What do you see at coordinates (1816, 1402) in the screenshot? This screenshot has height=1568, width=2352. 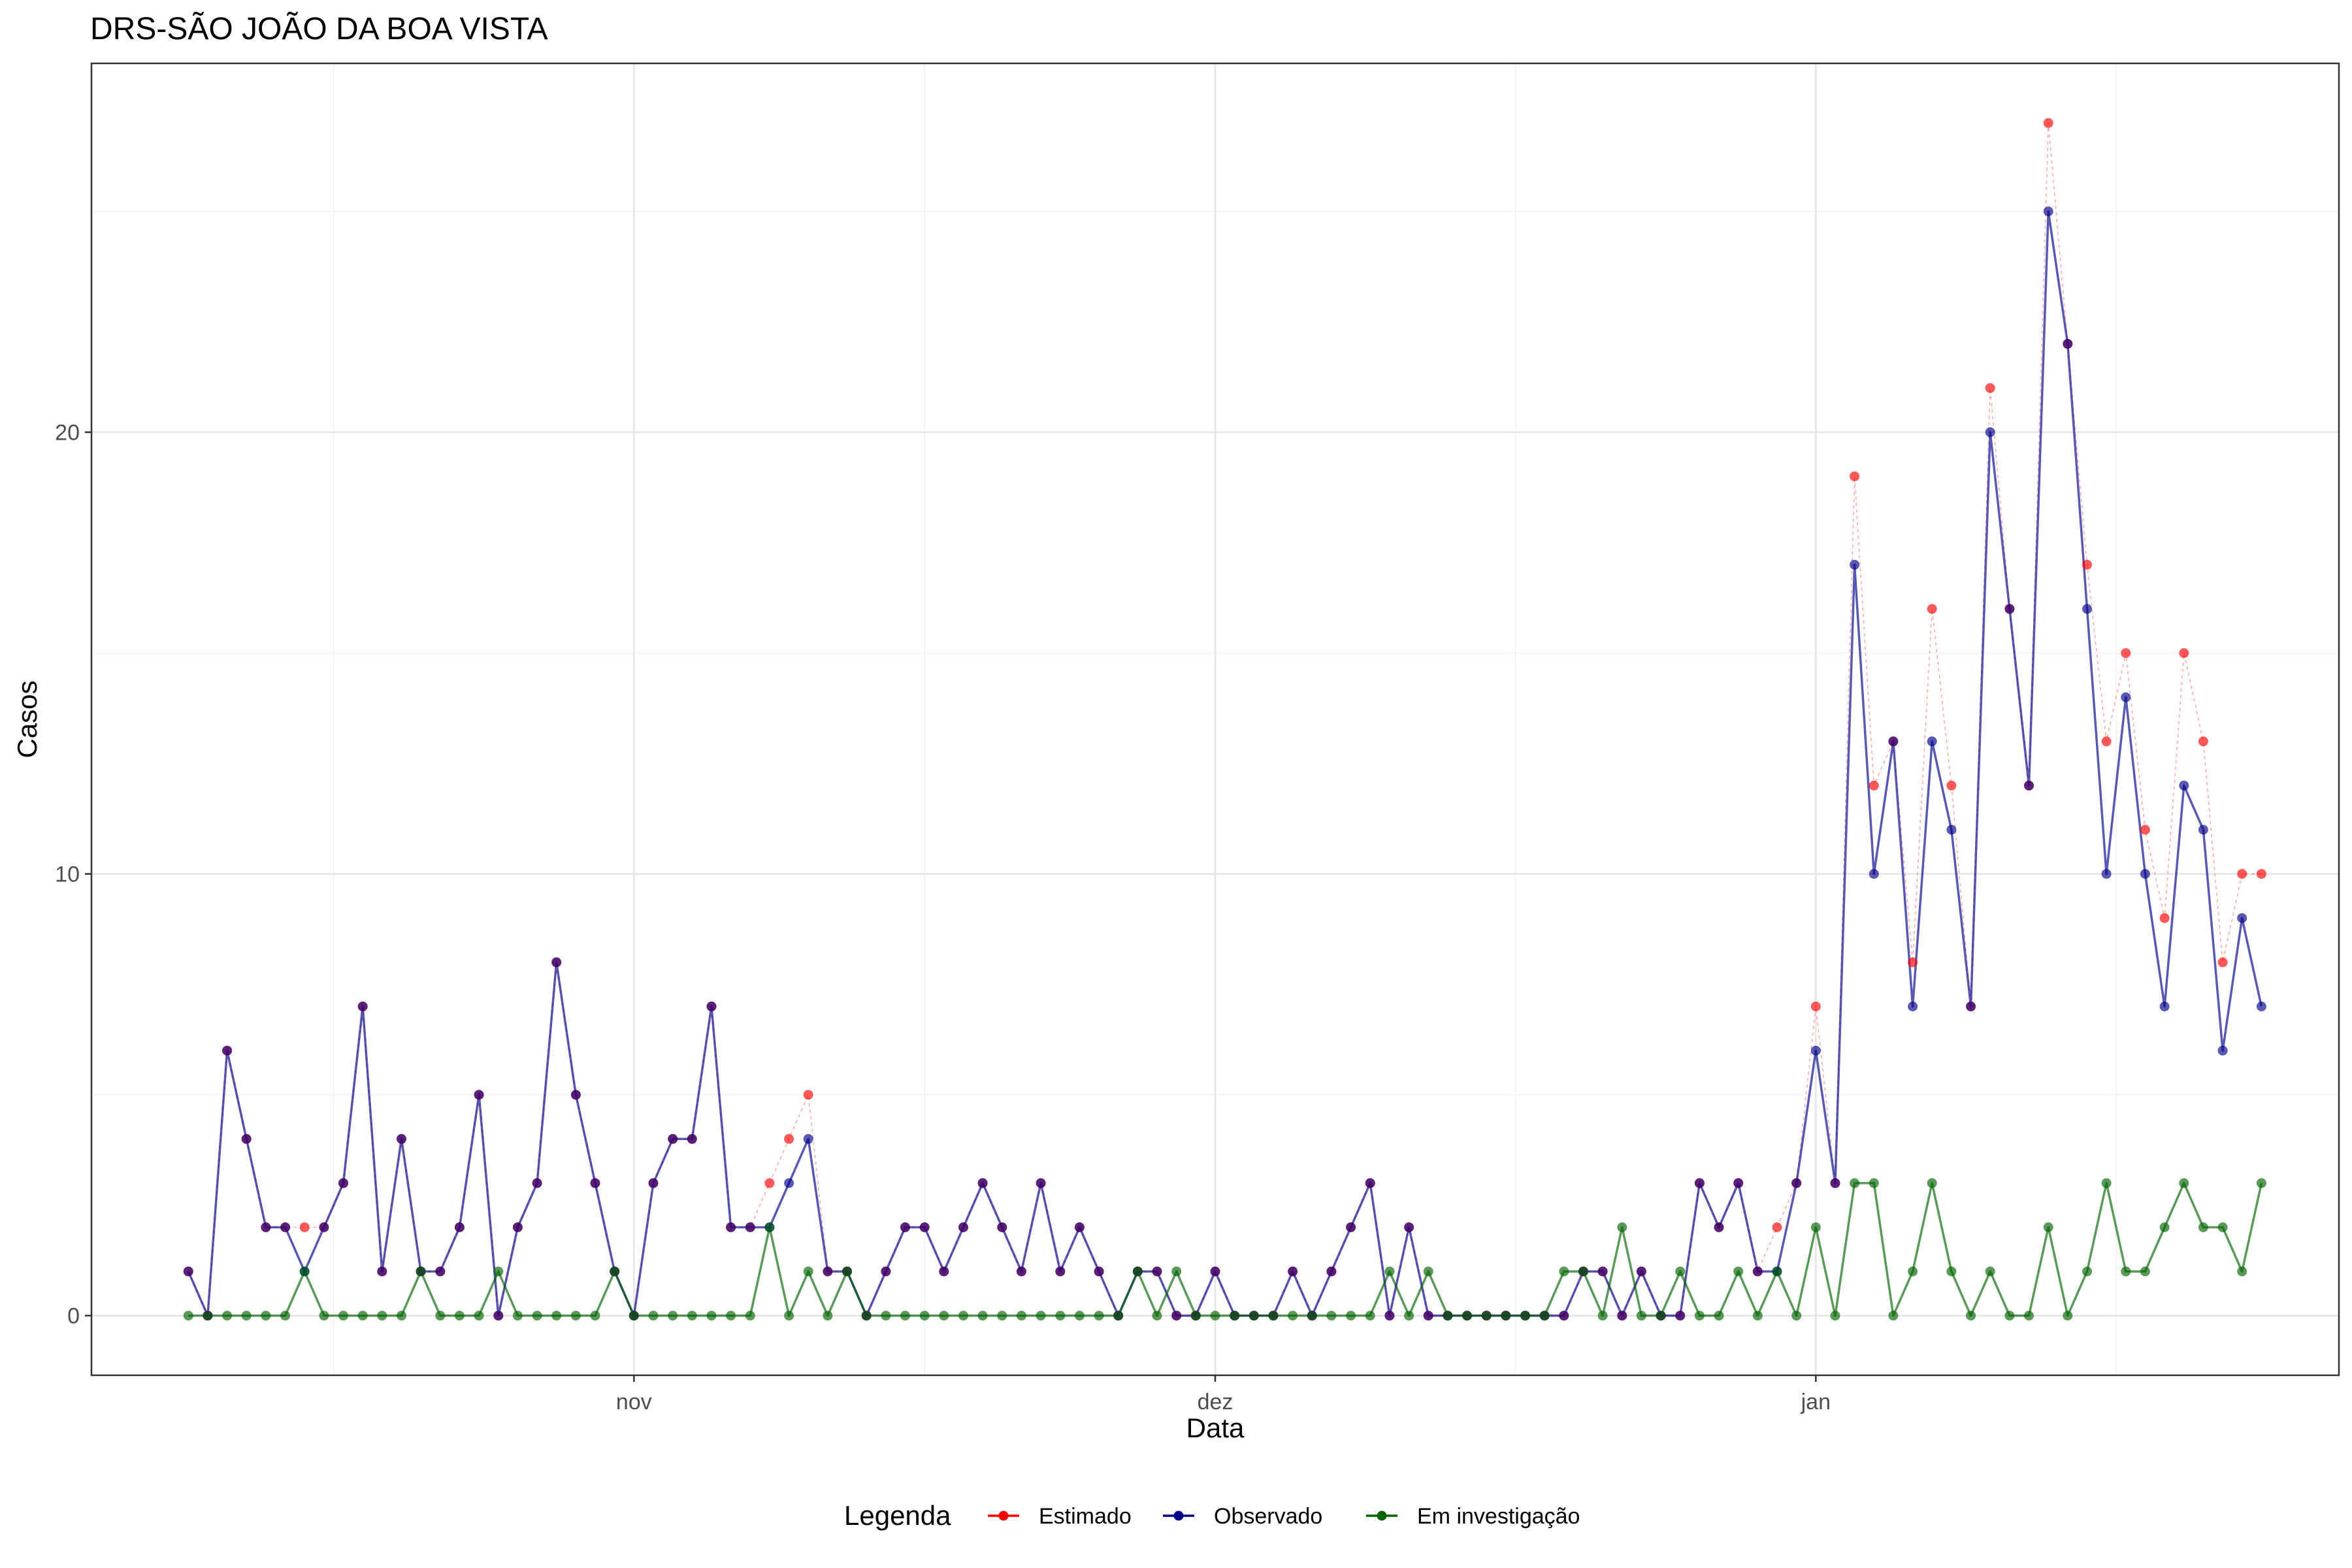 I see `x-tick-label: jan` at bounding box center [1816, 1402].